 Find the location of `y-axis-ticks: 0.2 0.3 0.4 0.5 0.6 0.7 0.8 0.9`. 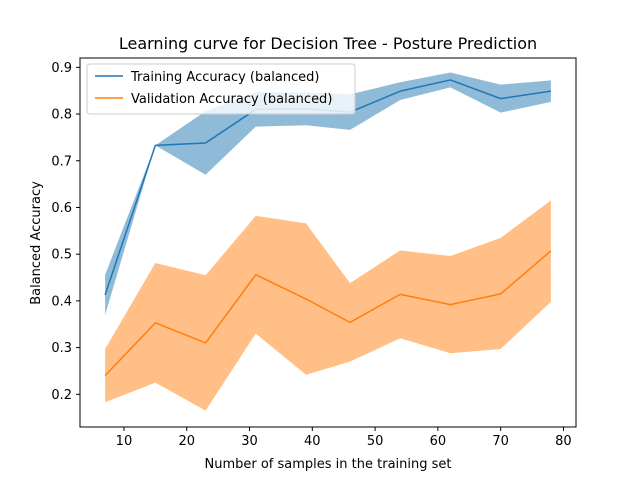

y-axis-ticks: 0.2 0.3 0.4 0.5 0.6 0.7 0.8 0.9 is located at coordinates (65, 232).